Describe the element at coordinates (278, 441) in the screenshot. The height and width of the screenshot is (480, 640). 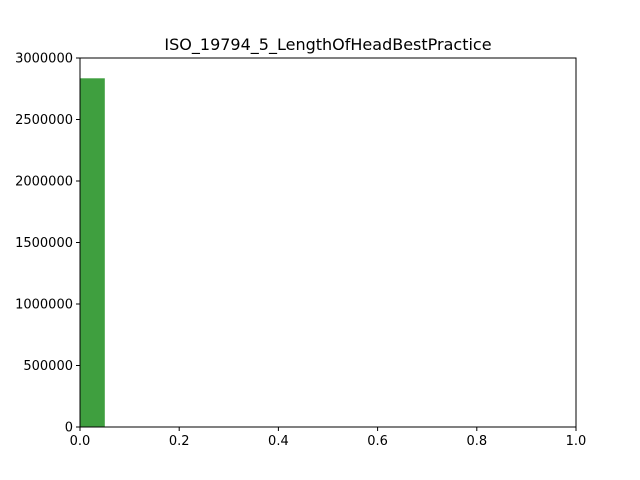
I see `x-tick-label: 0.4` at that location.